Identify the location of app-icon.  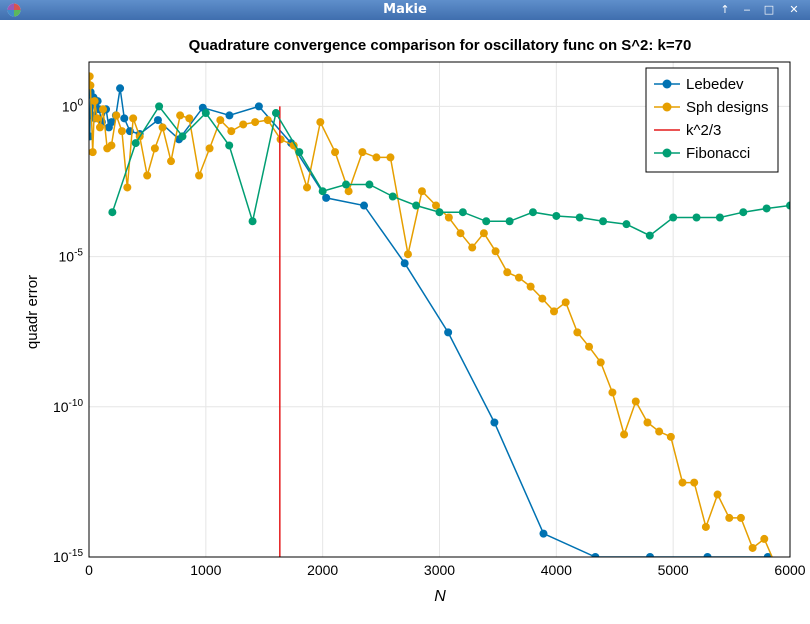
(14, 10).